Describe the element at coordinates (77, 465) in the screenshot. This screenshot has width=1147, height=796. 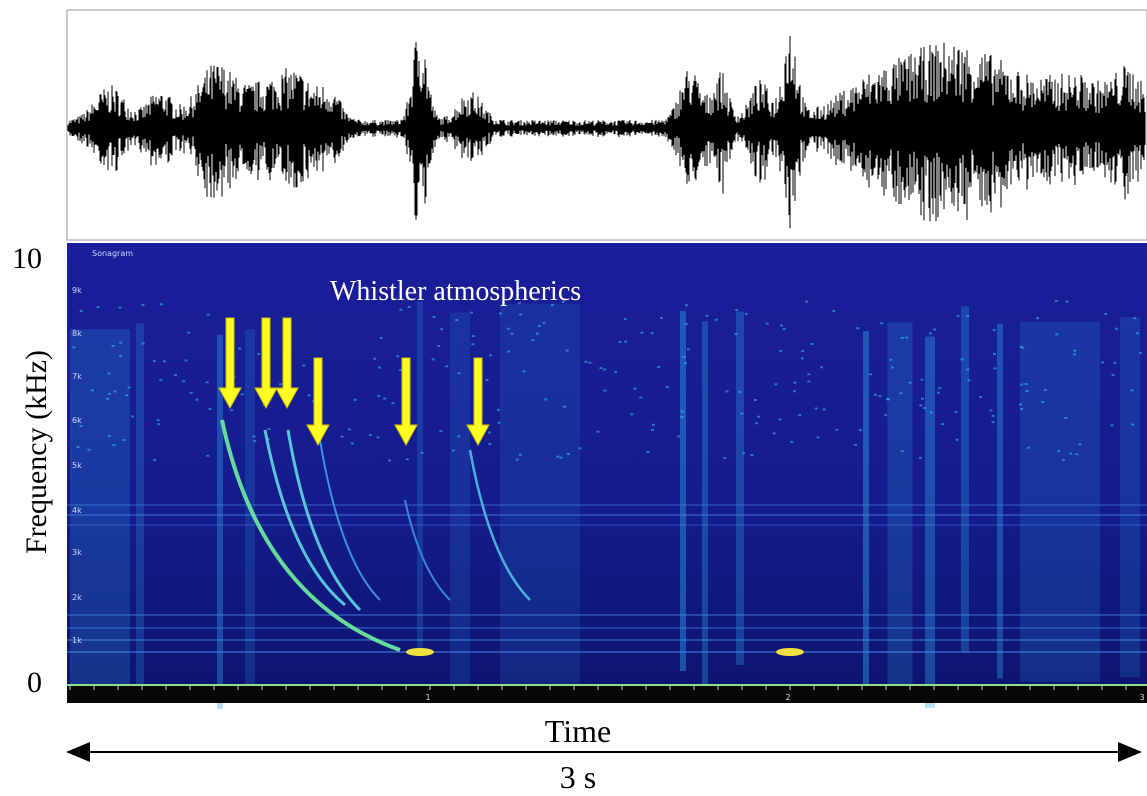
I see `freq-tick-label: 5k` at that location.